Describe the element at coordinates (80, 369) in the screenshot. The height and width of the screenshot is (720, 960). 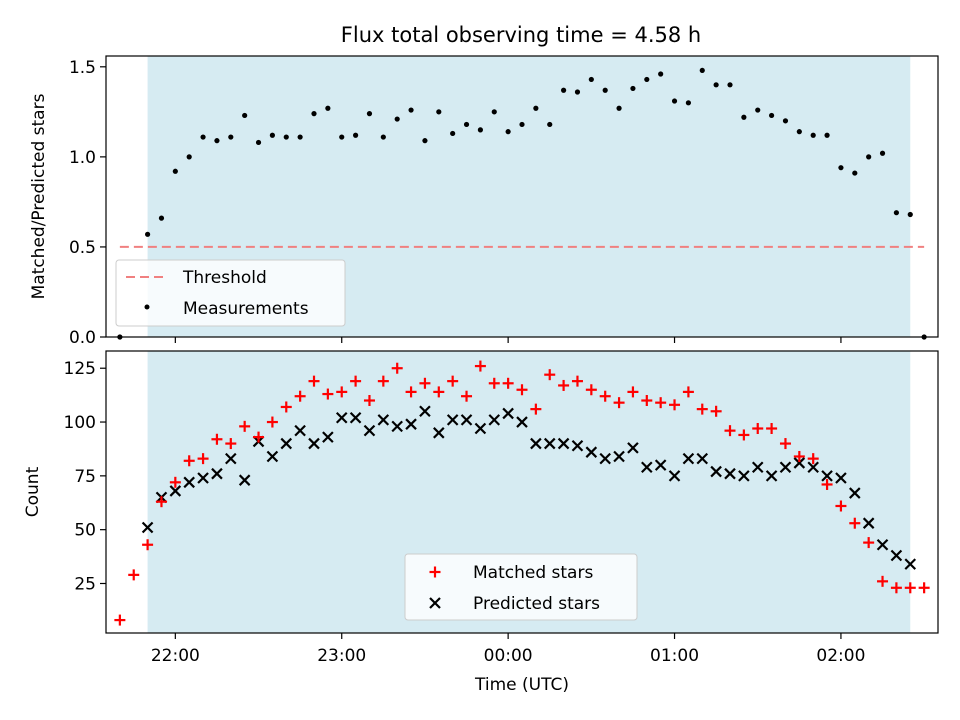
I see `count-y-tick-label: 125` at that location.